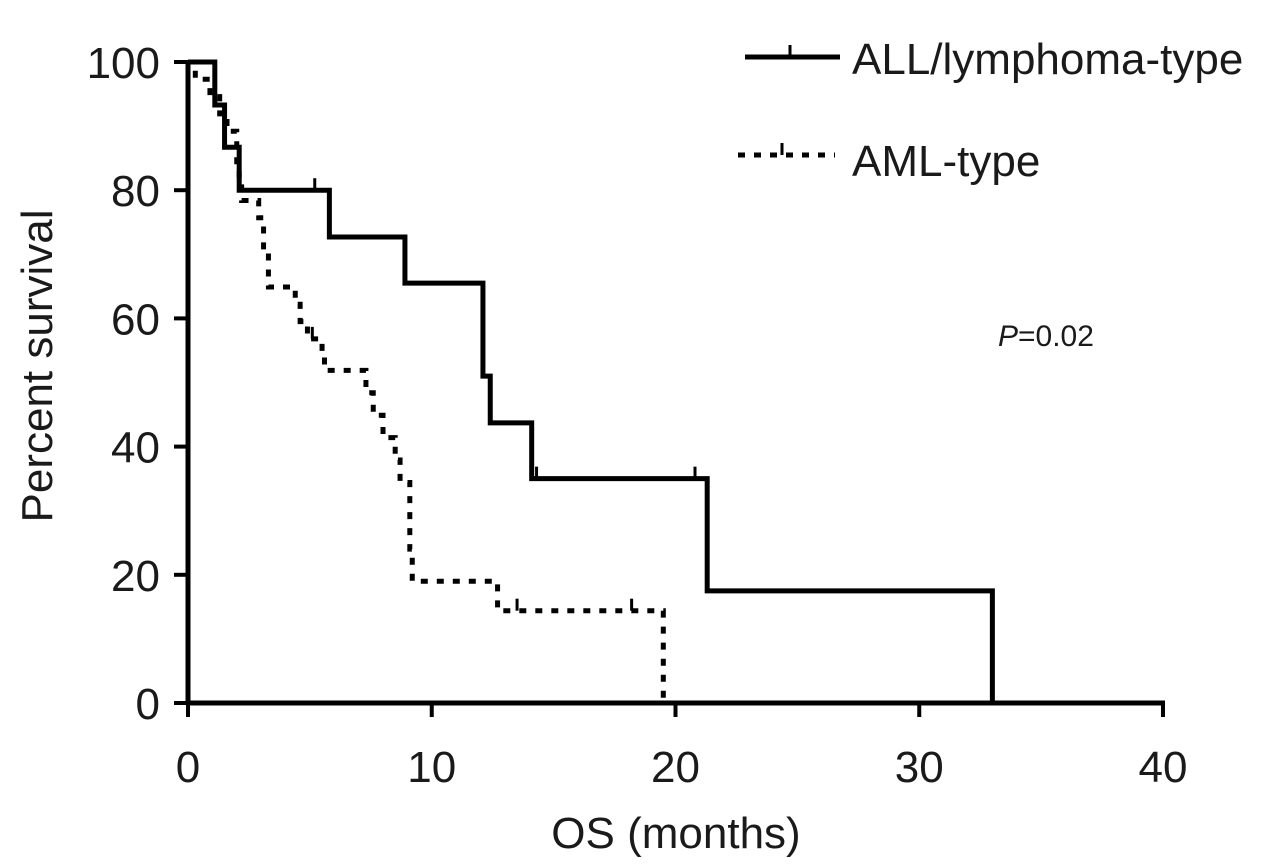 The height and width of the screenshot is (866, 1280). What do you see at coordinates (1163, 767) in the screenshot?
I see `x-tick-label: 40` at bounding box center [1163, 767].